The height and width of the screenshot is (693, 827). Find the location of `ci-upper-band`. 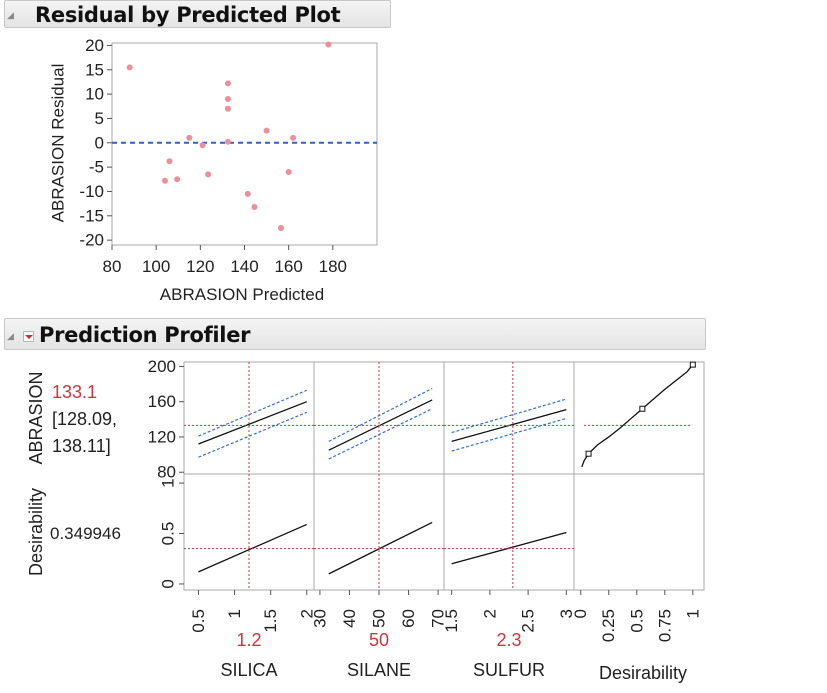

ci-upper-band is located at coordinates (380, 414).